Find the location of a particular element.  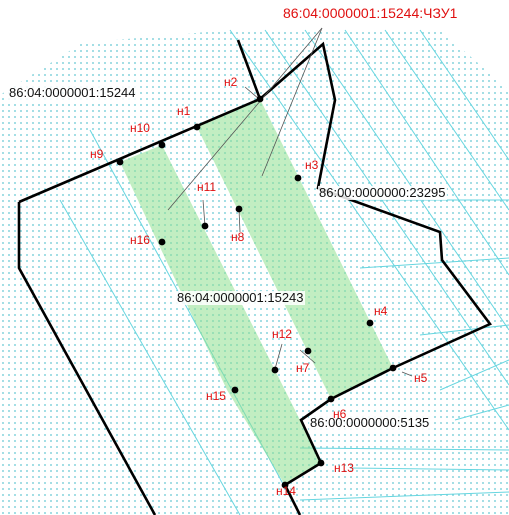

plot-label-p23295: 86:00:0000000:23295 is located at coordinates (382, 192).